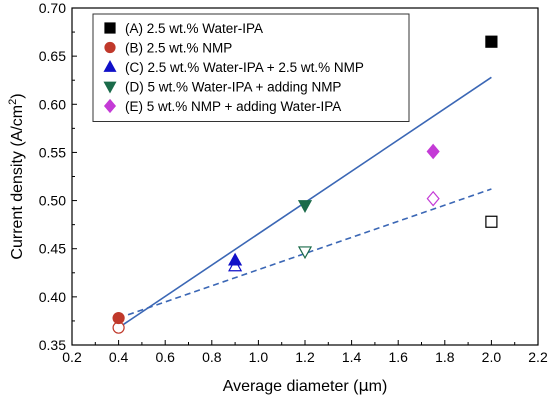  Describe the element at coordinates (398, 357) in the screenshot. I see `x-tick-label: 1.6` at that location.